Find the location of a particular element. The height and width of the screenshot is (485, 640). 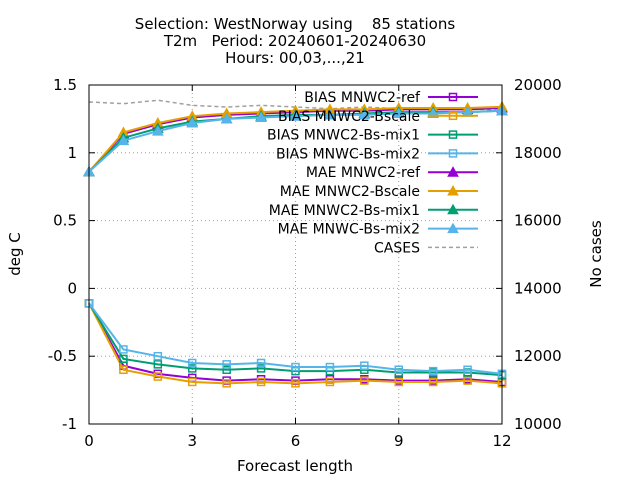

y2-axis-label: No cases is located at coordinates (596, 254).